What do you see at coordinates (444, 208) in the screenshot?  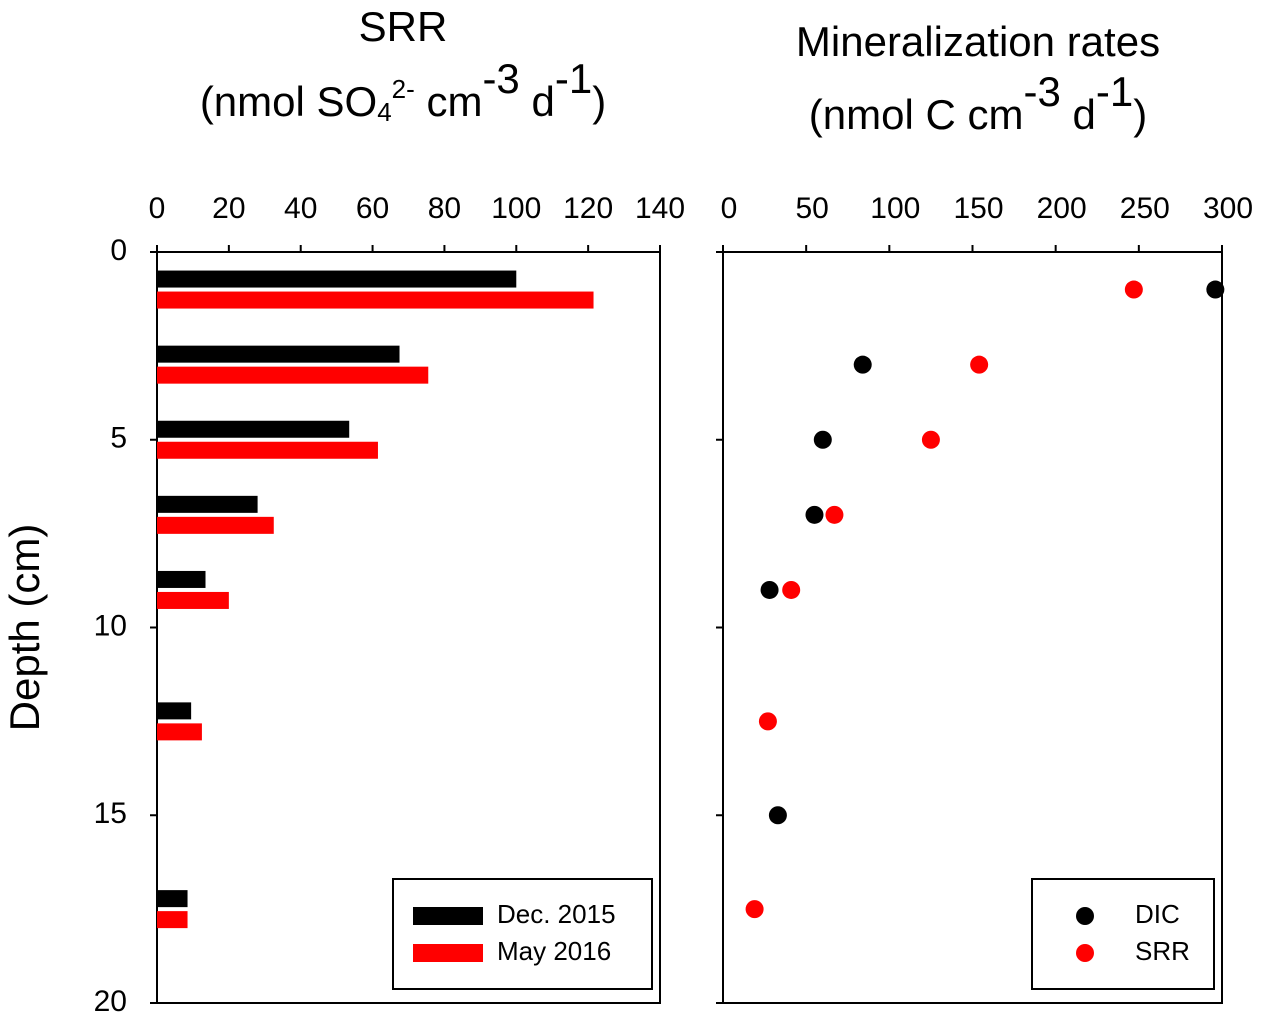 I see `x-tick-label: 80` at bounding box center [444, 208].